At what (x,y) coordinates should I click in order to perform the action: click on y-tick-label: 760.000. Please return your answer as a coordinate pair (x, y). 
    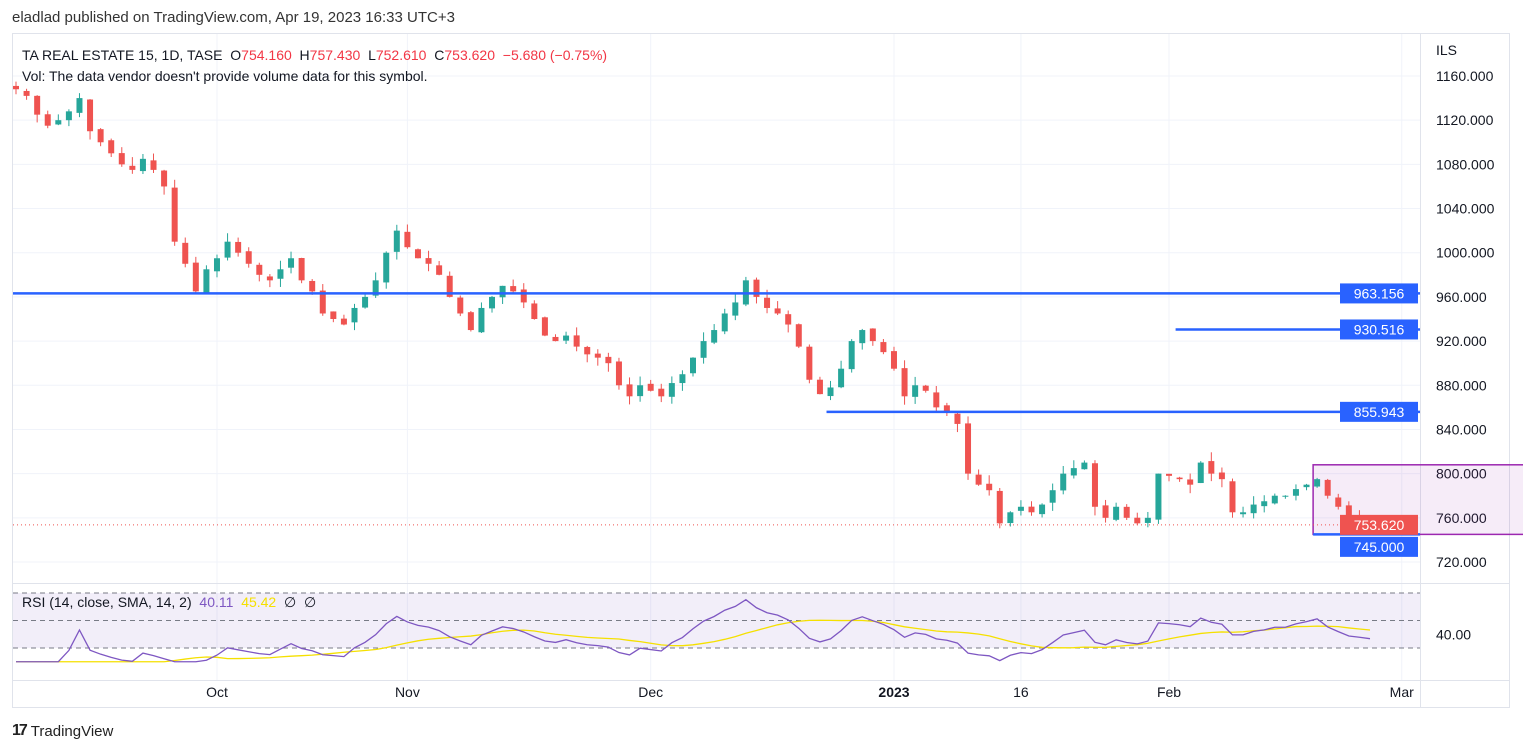
    Looking at the image, I should click on (1461, 518).